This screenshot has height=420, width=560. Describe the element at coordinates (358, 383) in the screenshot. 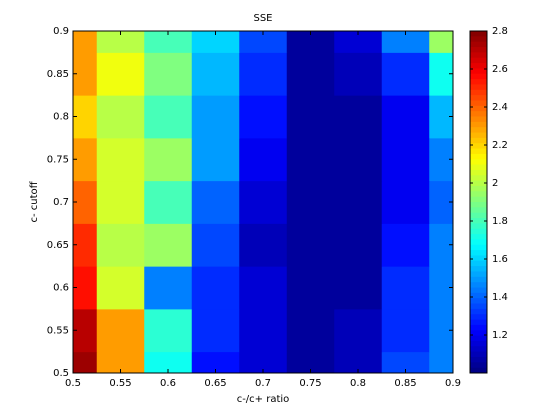

I see `x-tick-label: 0.8` at that location.